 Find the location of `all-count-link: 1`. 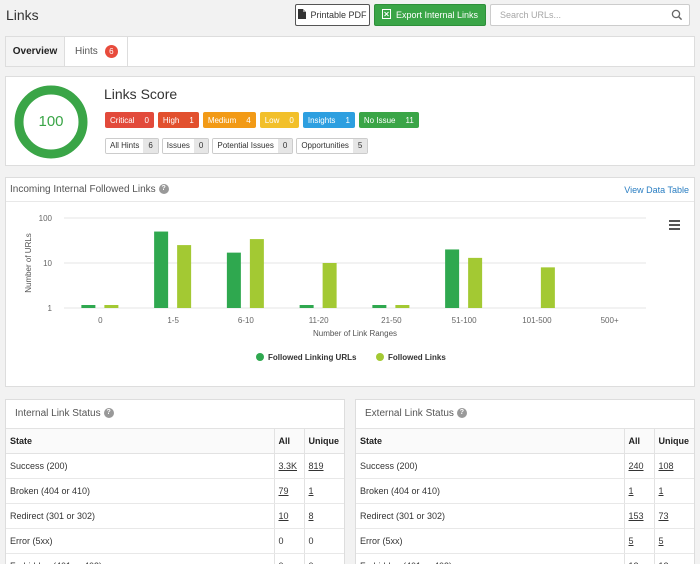

all-count-link: 1 is located at coordinates (631, 491).